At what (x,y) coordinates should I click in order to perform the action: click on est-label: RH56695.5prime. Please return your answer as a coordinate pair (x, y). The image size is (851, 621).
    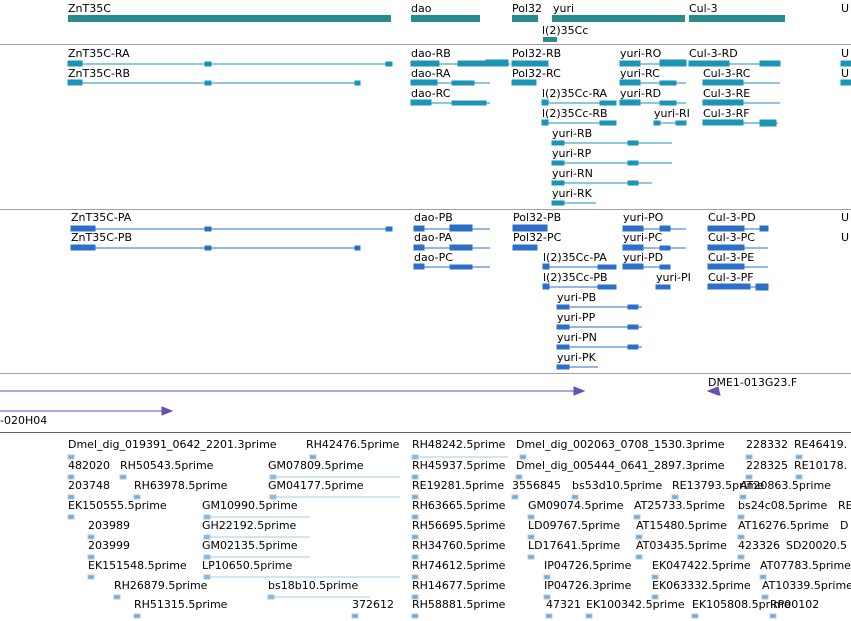
    Looking at the image, I should click on (459, 525).